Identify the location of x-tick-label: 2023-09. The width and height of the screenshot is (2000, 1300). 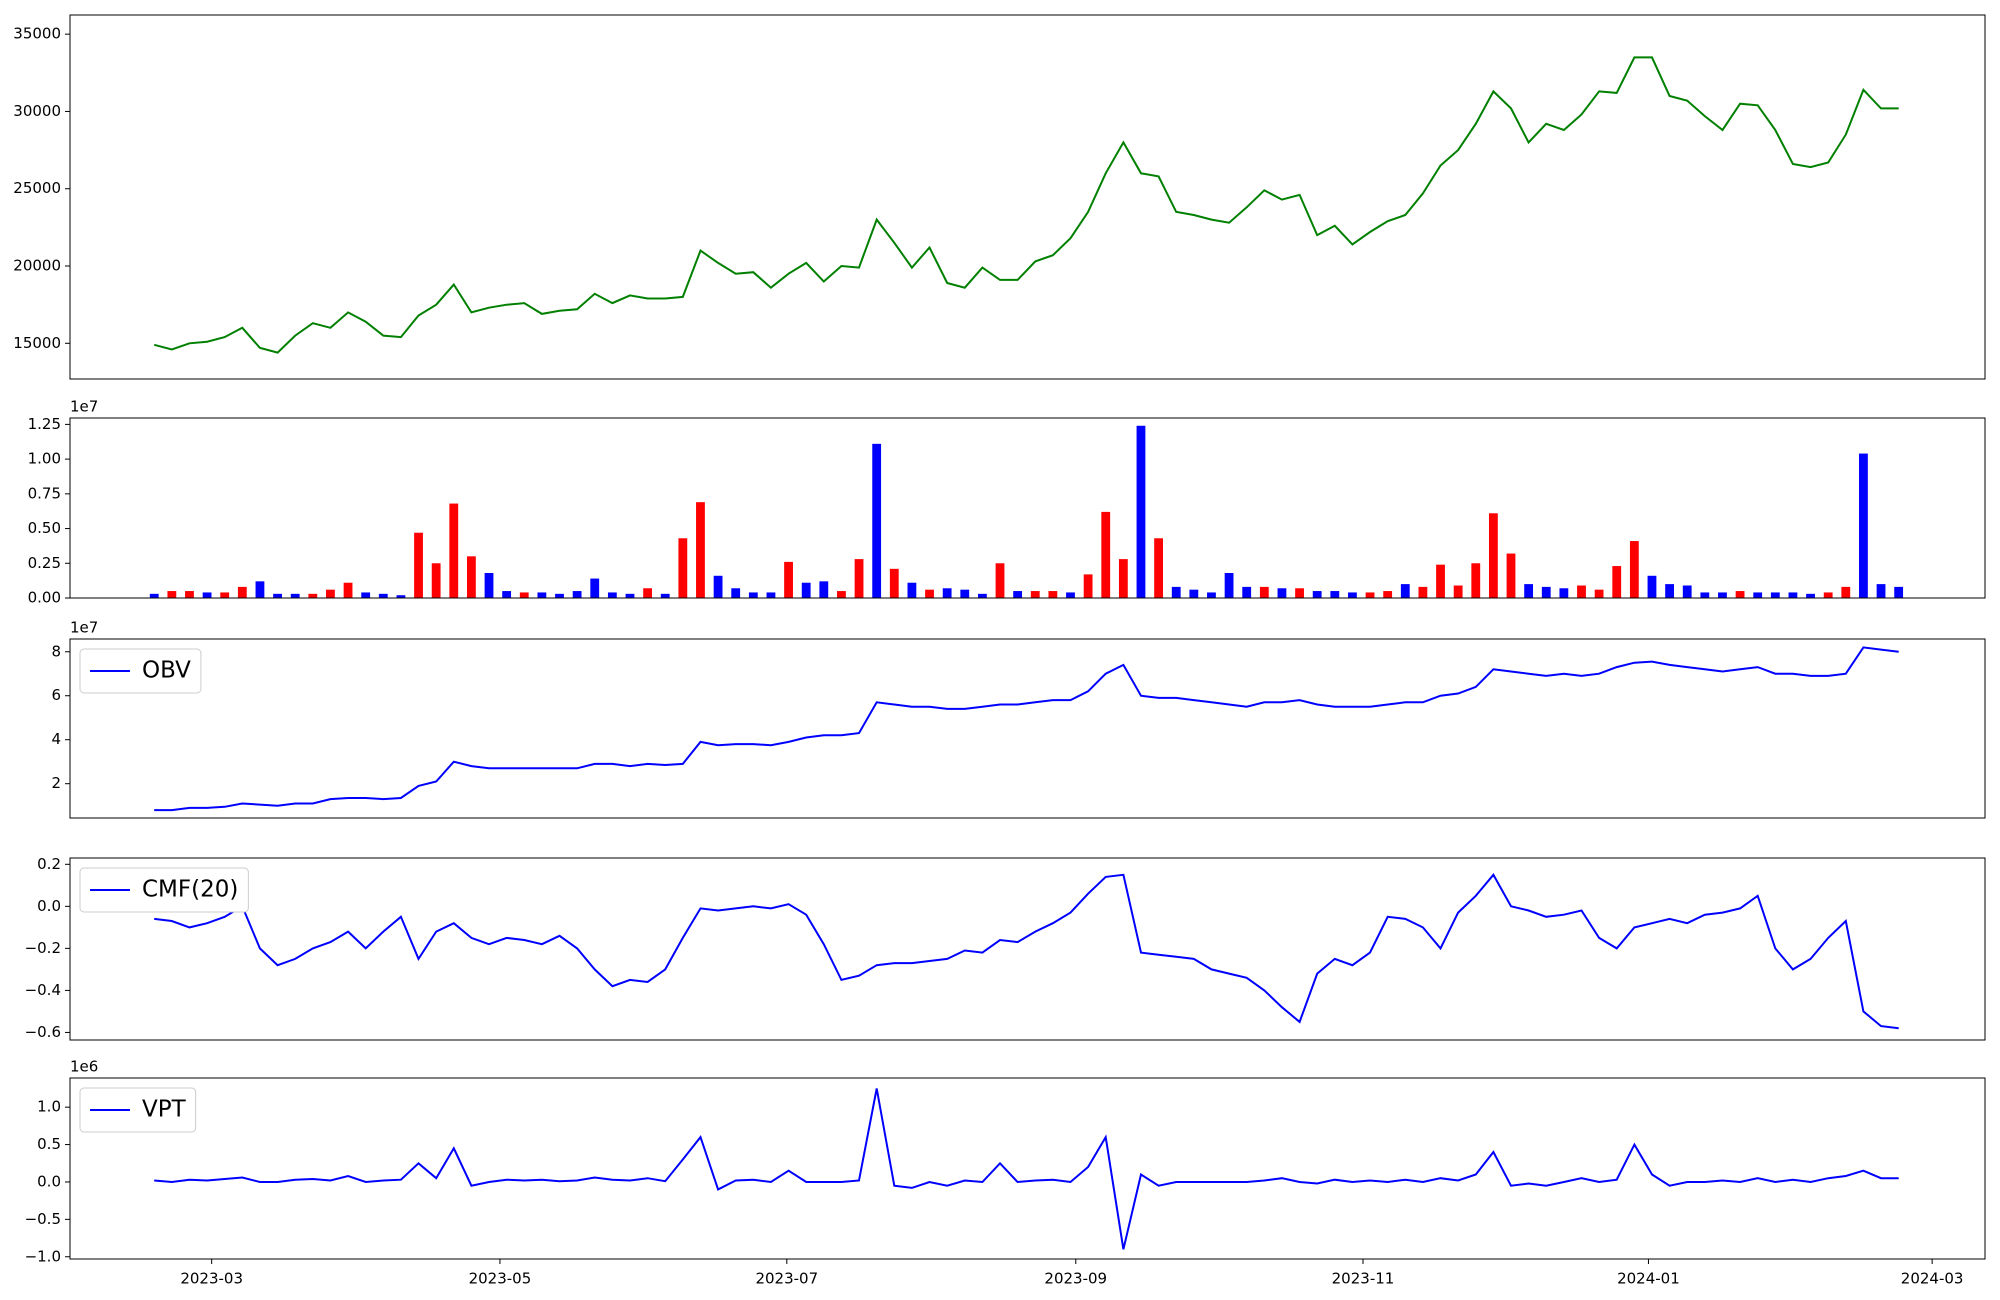
(1075, 1279).